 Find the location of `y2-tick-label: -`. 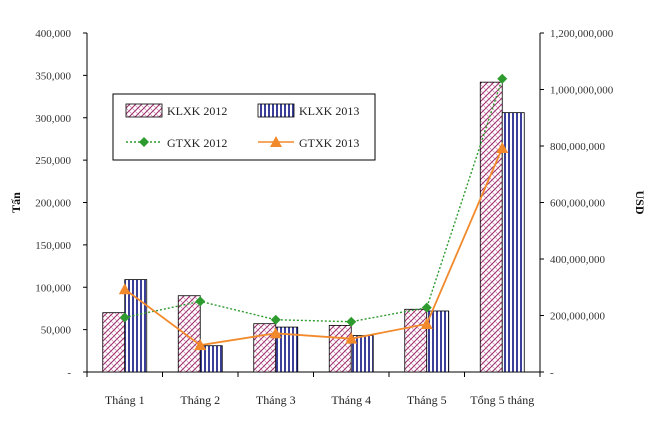

y2-tick-label: - is located at coordinates (552, 373).